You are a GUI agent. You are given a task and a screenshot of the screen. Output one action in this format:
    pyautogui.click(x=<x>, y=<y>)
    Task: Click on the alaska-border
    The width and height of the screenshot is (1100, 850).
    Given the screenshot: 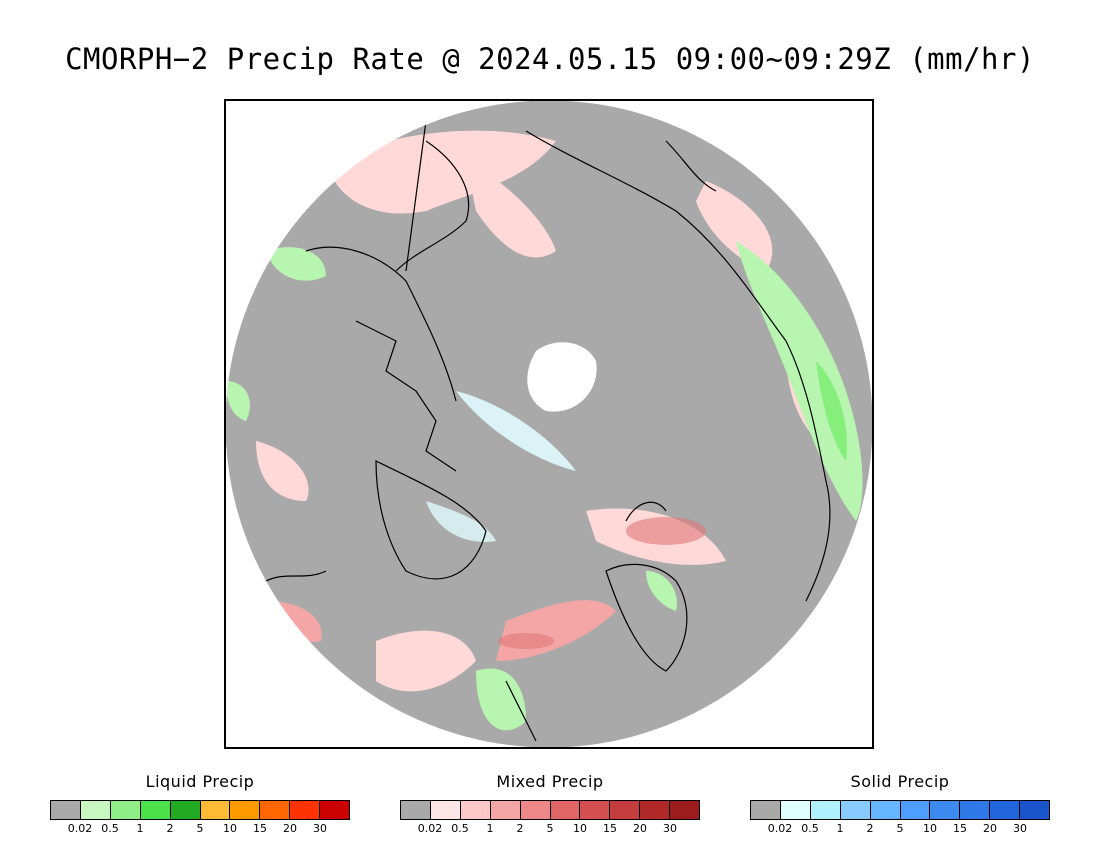 What is the action you would take?
    pyautogui.click(x=416, y=196)
    